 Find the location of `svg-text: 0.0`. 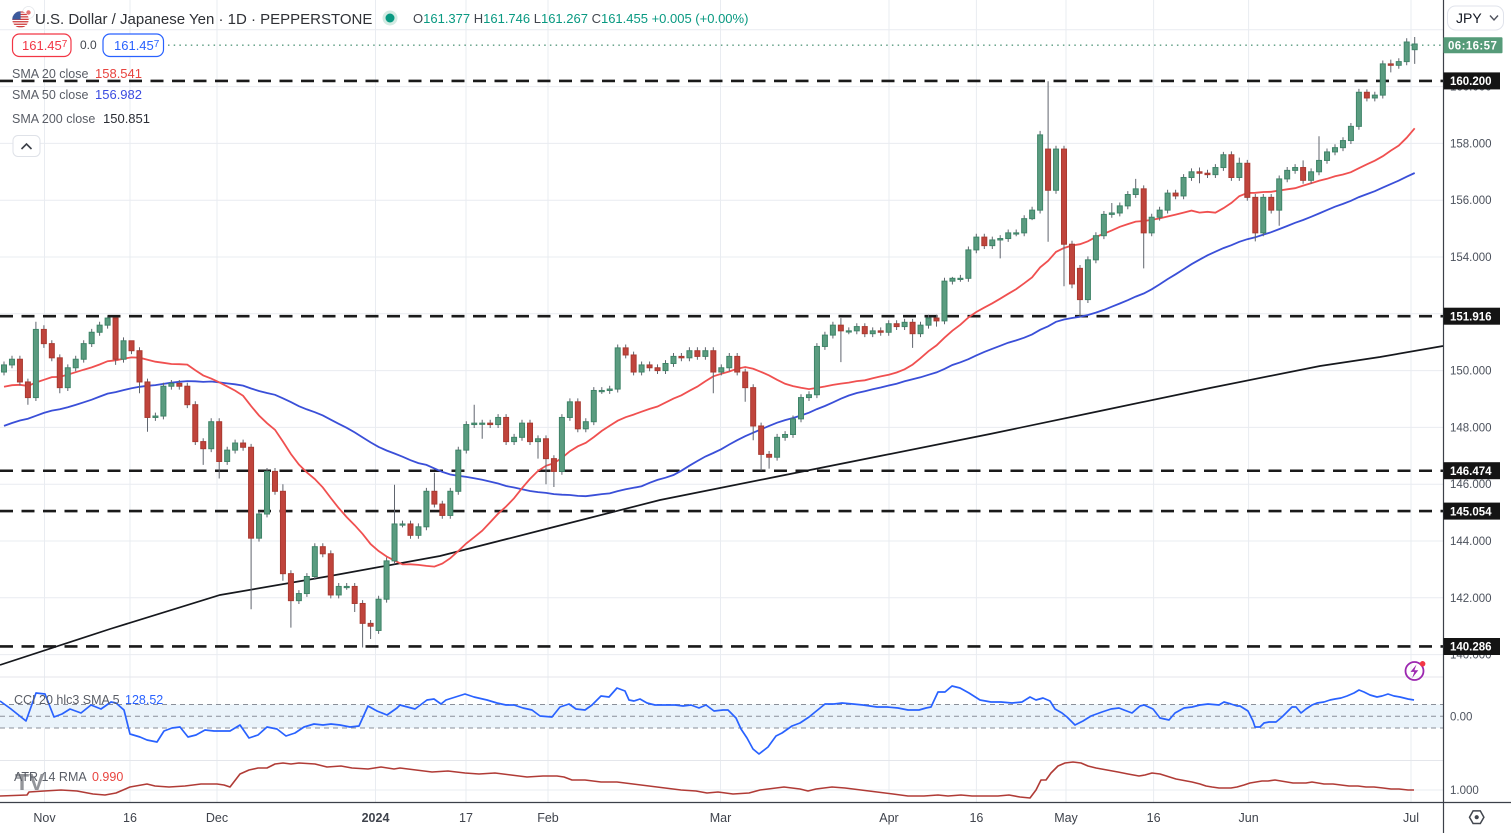

svg-text: 0.0 is located at coordinates (88, 45).